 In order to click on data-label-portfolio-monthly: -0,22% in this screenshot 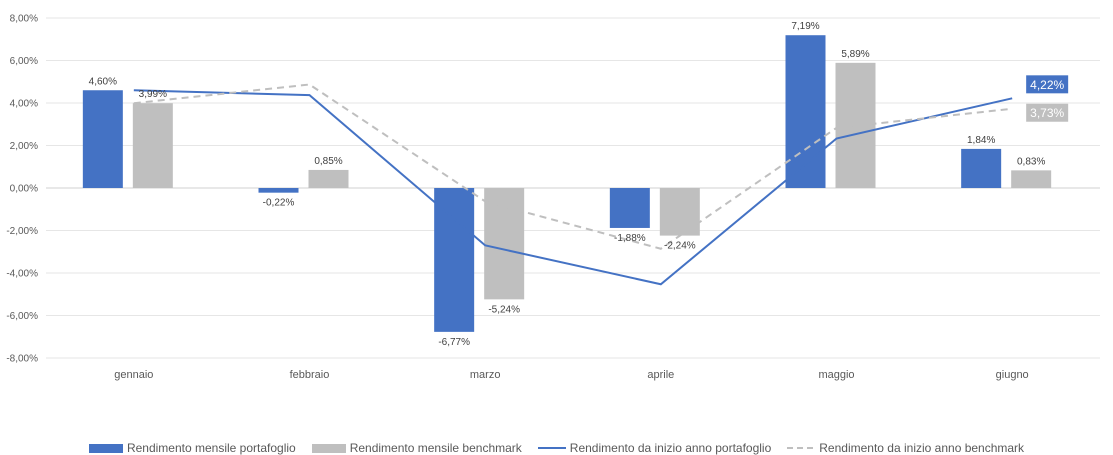, I will do `click(279, 203)`.